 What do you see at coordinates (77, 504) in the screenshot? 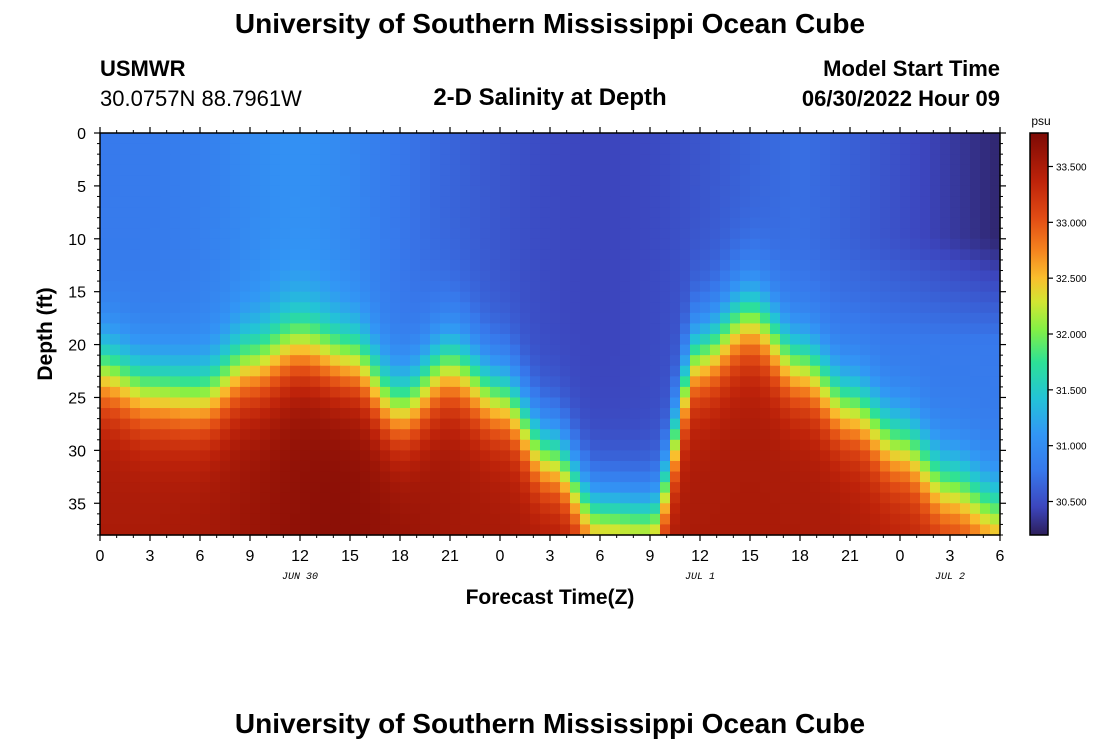
I see `y-tick-label: 35` at bounding box center [77, 504].